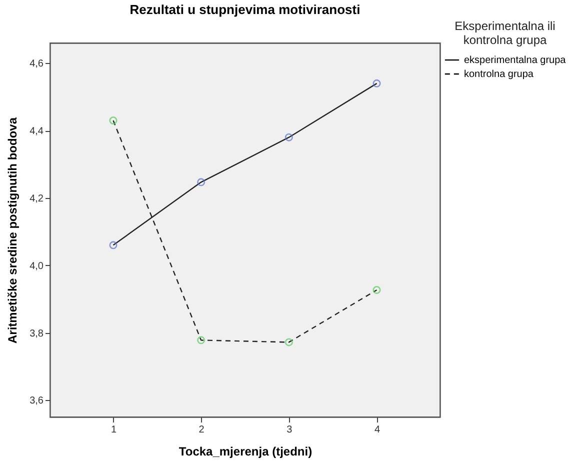 Image resolution: width=580 pixels, height=473 pixels. Describe the element at coordinates (37, 132) in the screenshot. I see `y-tick-label: 4,4` at that location.